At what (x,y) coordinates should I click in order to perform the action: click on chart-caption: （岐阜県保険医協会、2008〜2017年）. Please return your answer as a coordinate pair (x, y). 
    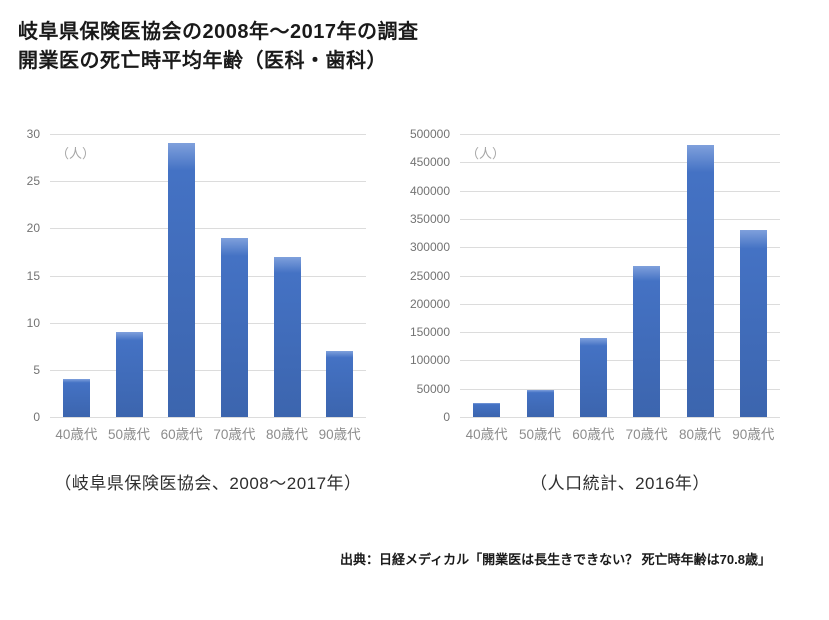
    Looking at the image, I should click on (208, 483).